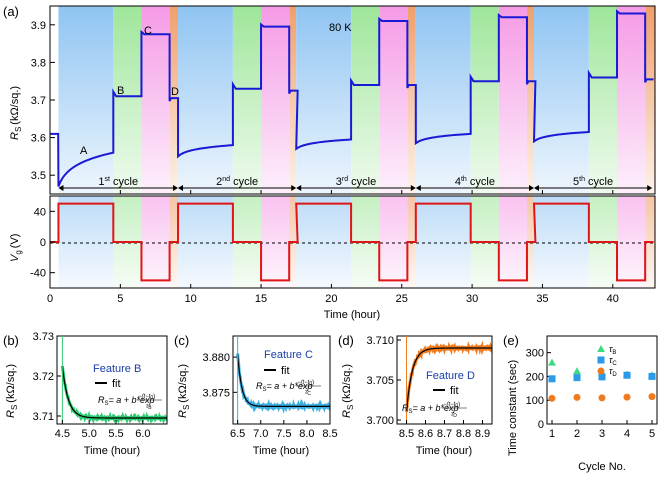  What do you see at coordinates (613, 299) in the screenshot?
I see `a-xtick-label: 40` at bounding box center [613, 299].